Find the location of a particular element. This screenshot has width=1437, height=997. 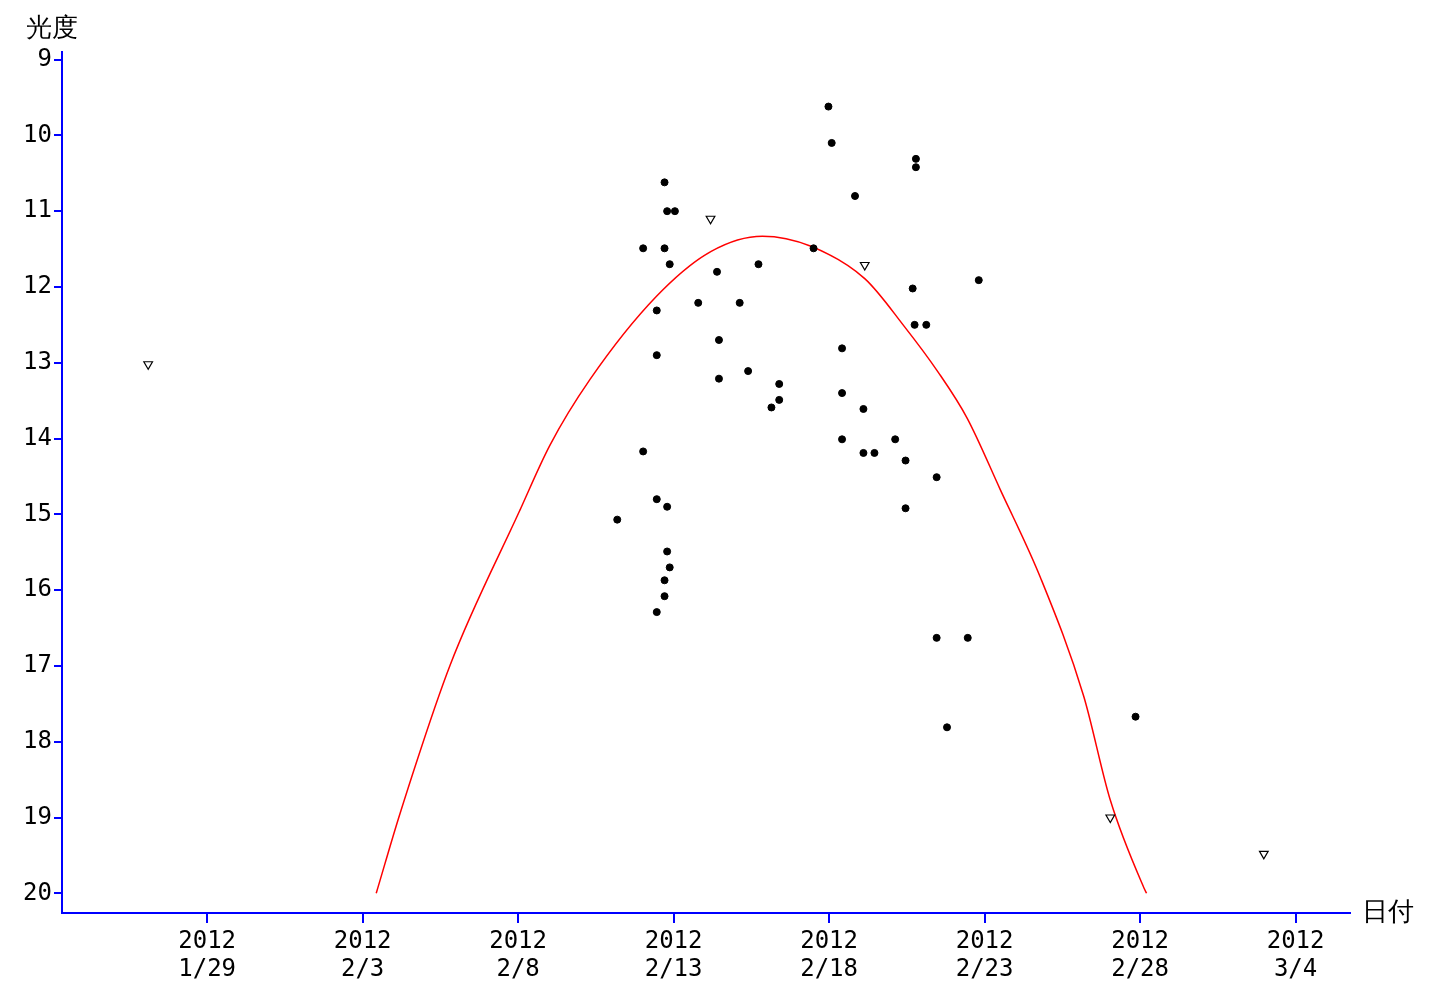

y-tick-label: 12 is located at coordinates (37, 285).